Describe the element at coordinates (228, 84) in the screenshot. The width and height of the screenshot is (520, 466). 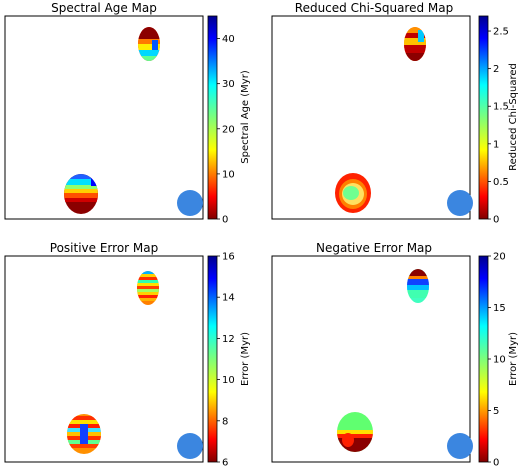
I see `colorbar-tick-label: 30` at that location.